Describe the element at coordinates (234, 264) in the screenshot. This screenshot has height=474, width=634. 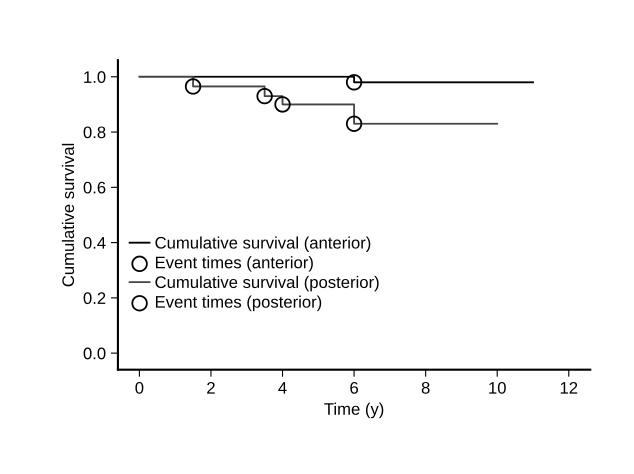
I see `legend-label: Event times (anterior)` at that location.